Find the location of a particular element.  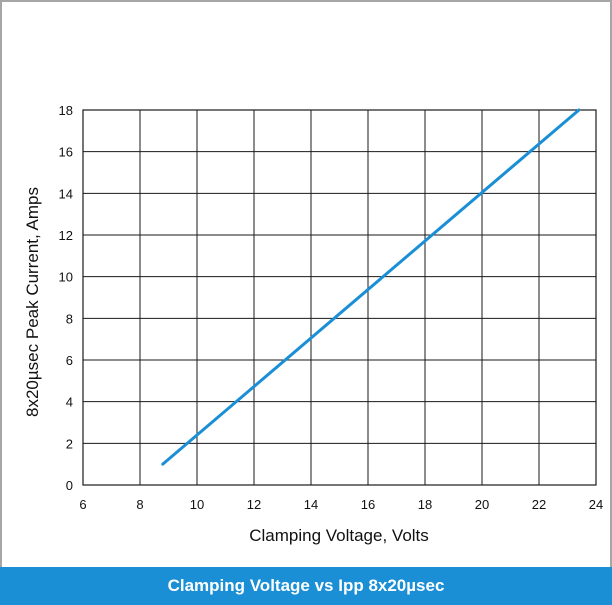

chart-title-banner: Clamping Voltage vs Ipp 8x20µsec is located at coordinates (306, 586).